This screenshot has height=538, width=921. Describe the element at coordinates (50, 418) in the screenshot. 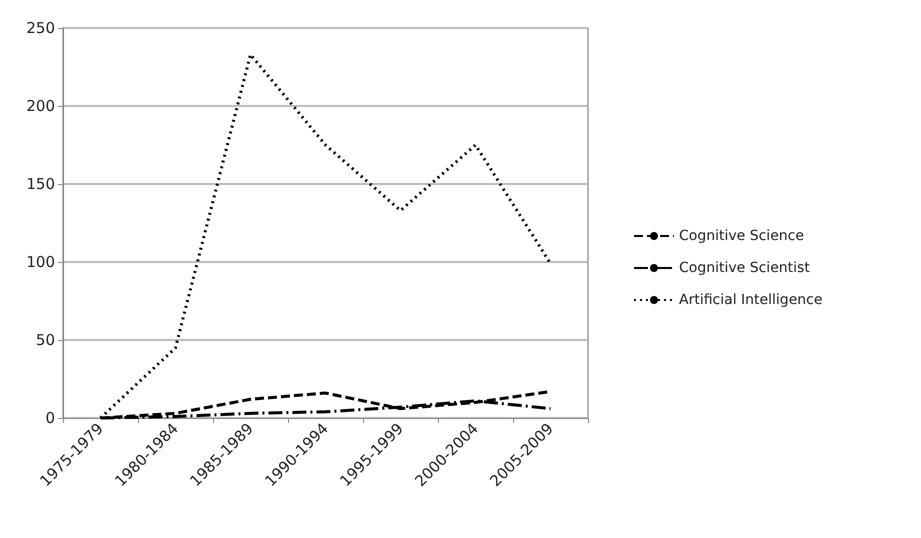

I see `y-tick-label: 0` at that location.